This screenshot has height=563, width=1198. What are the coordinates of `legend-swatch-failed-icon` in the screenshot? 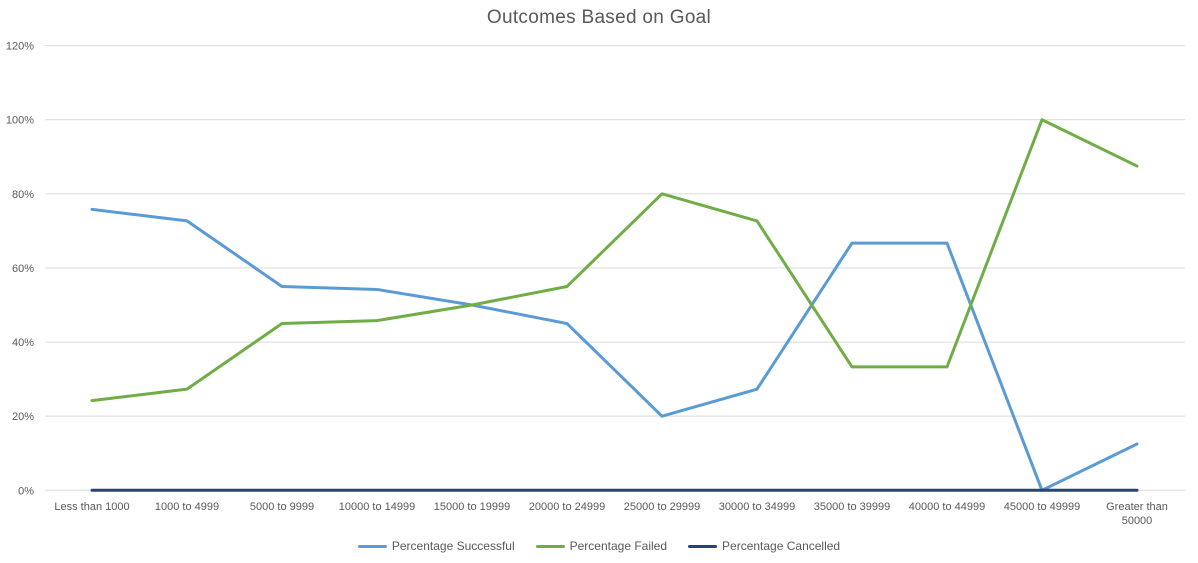 It's located at (550, 546).